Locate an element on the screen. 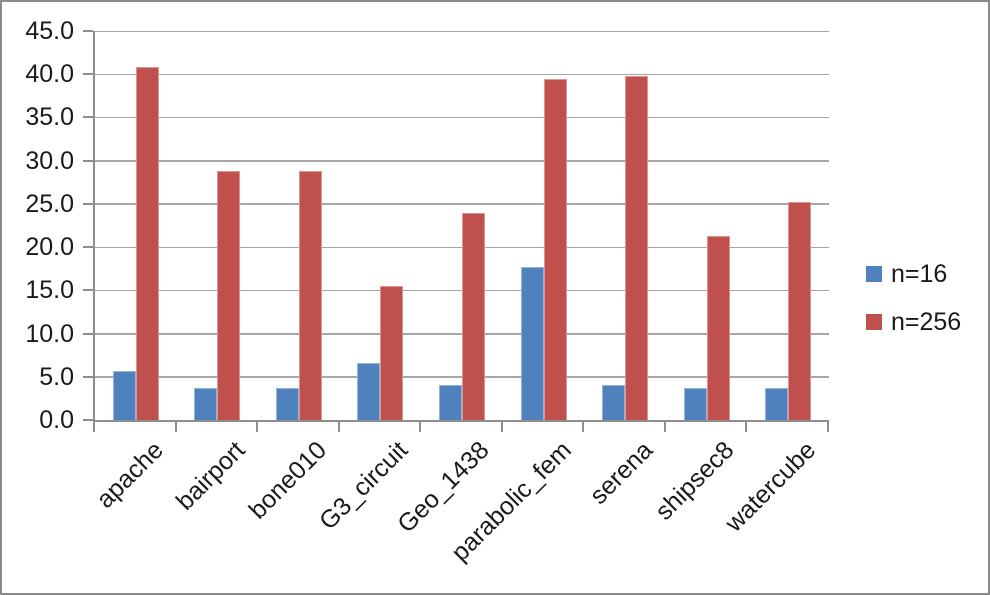  y-axis-tick-label: 15.0 is located at coordinates (49, 290).